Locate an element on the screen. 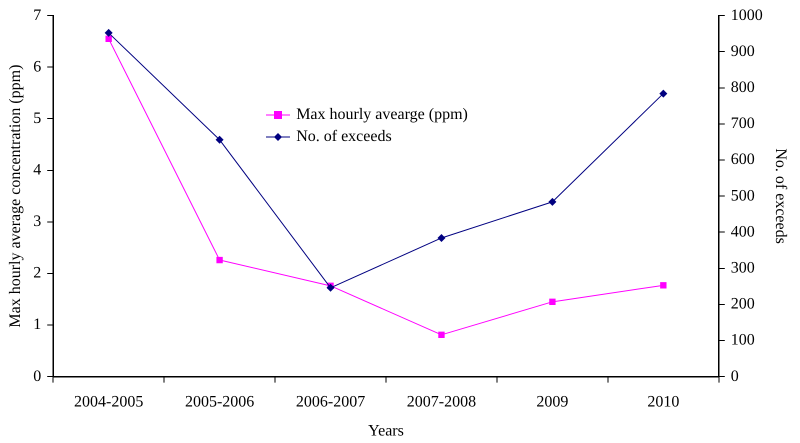  x-axis-title: Years is located at coordinates (386, 431).